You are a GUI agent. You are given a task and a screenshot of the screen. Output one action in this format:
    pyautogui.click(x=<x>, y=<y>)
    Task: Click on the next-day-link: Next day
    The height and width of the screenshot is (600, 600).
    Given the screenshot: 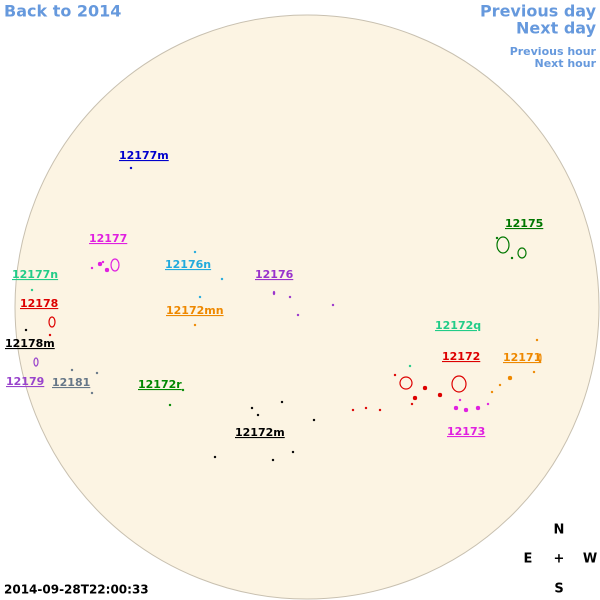 What is the action you would take?
    pyautogui.click(x=556, y=28)
    